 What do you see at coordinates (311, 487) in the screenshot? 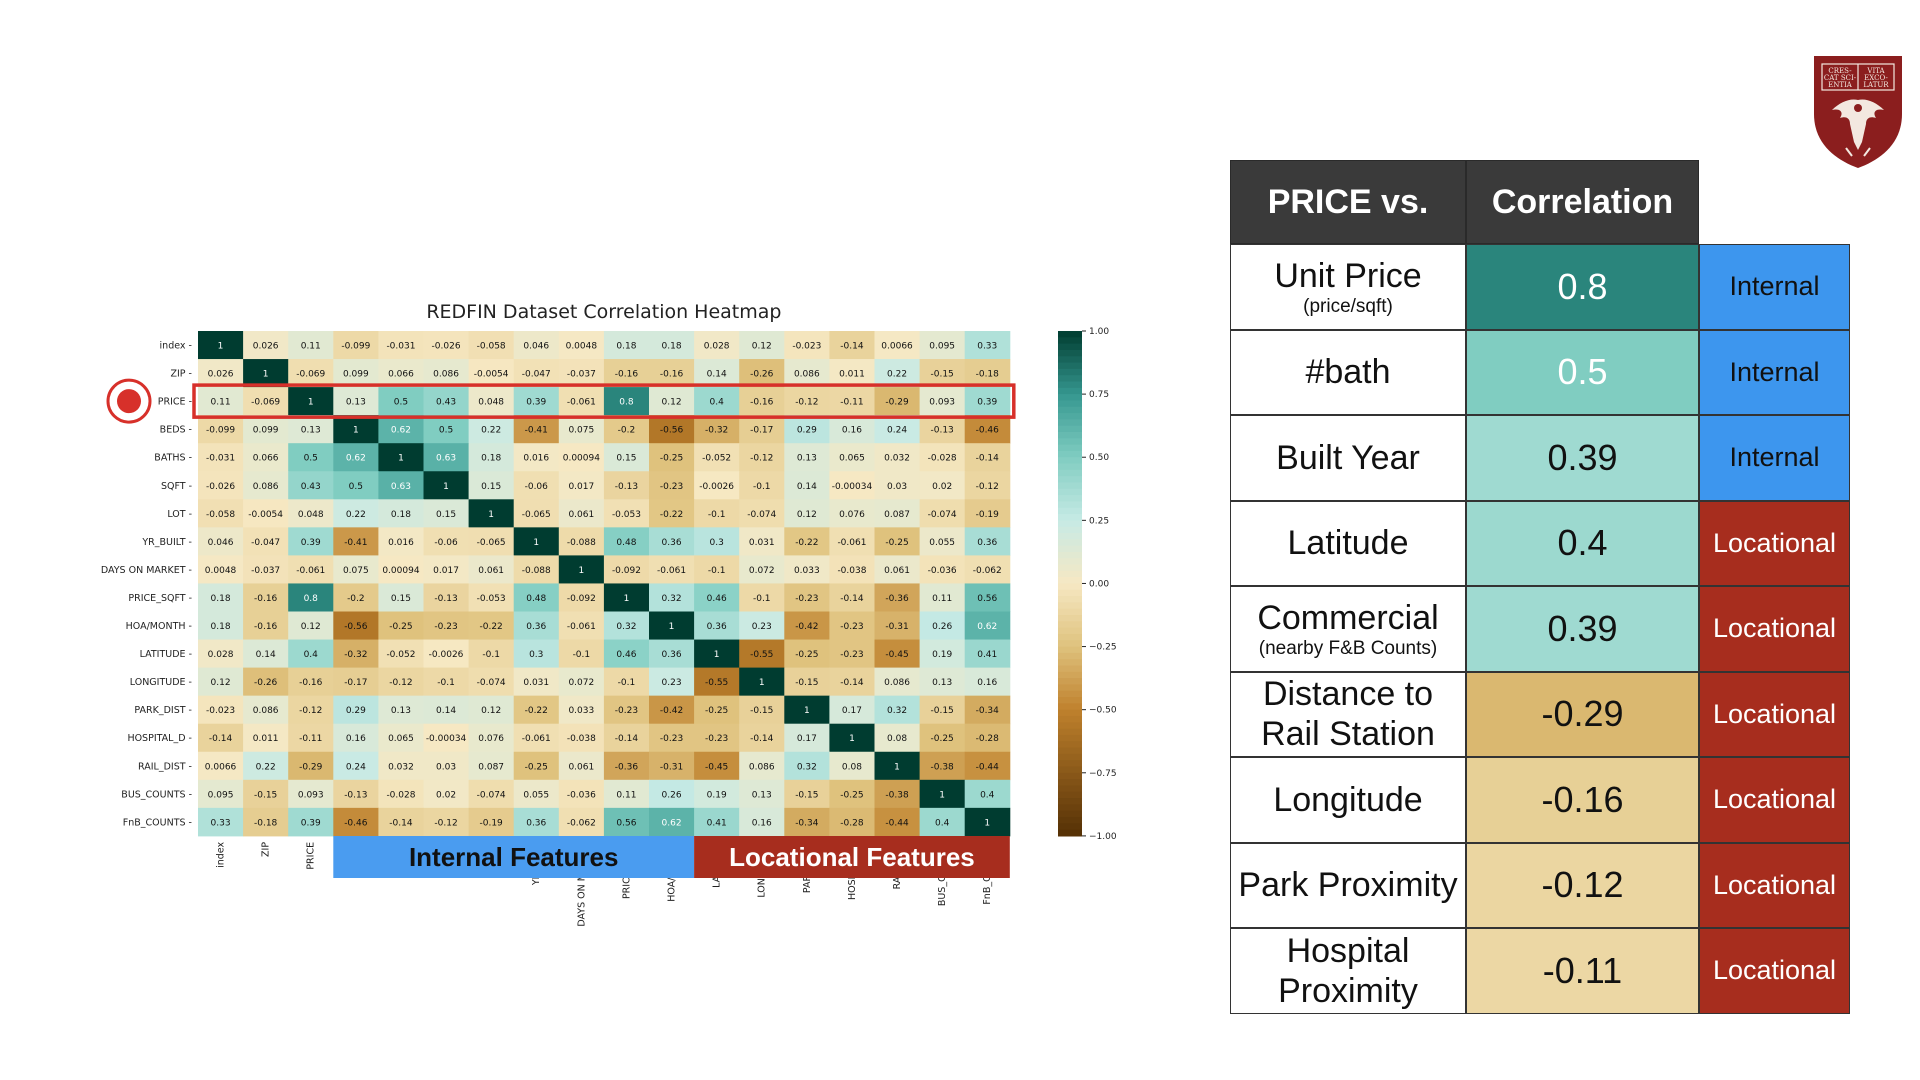
I see `heatmap-cell-label: 0.43` at bounding box center [311, 487].